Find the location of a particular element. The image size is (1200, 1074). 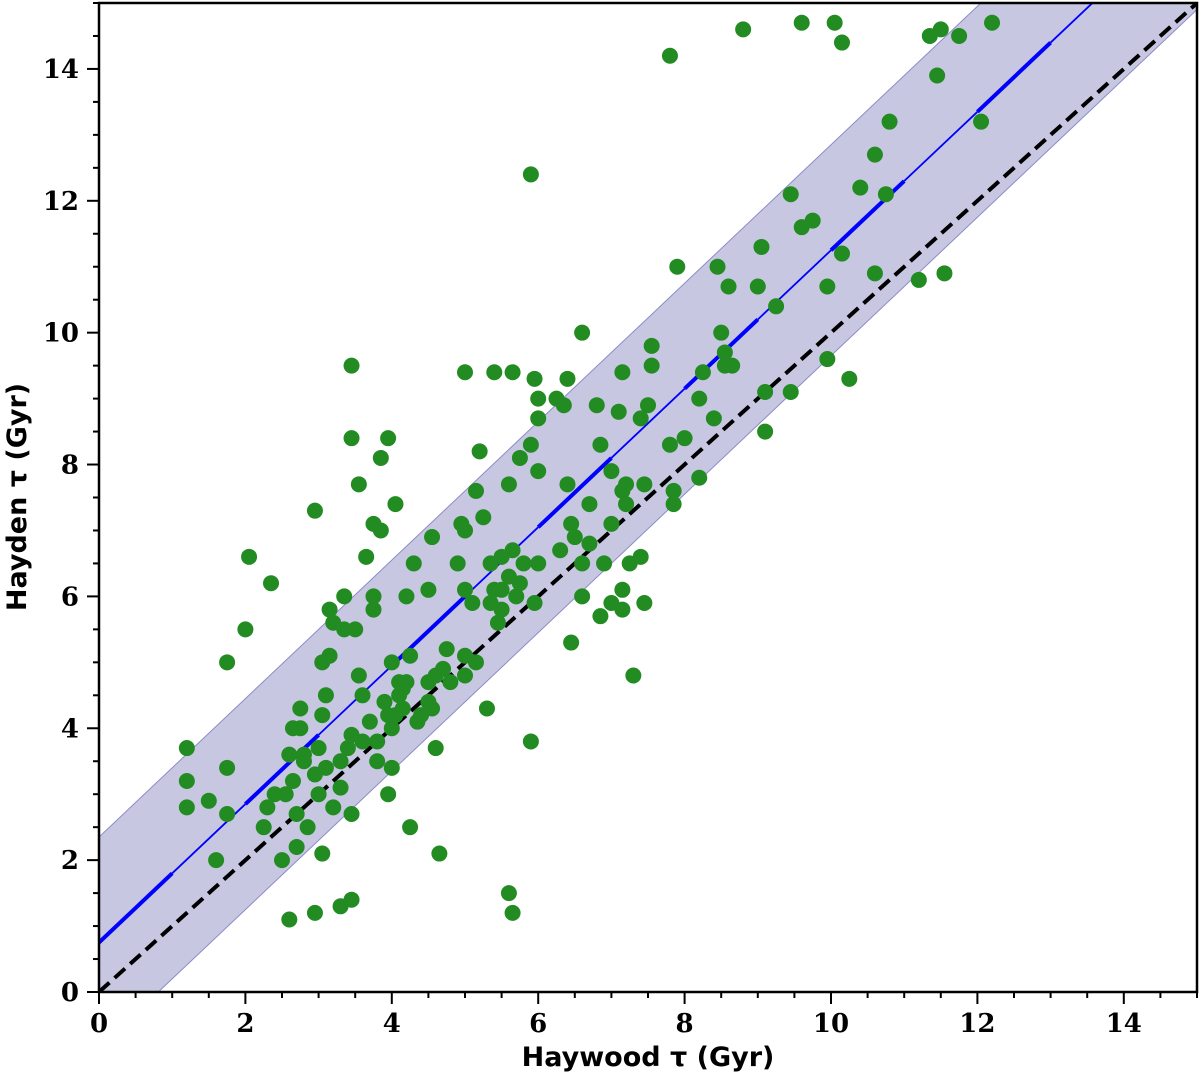

x-tick-label: 10 is located at coordinates (831, 1024).